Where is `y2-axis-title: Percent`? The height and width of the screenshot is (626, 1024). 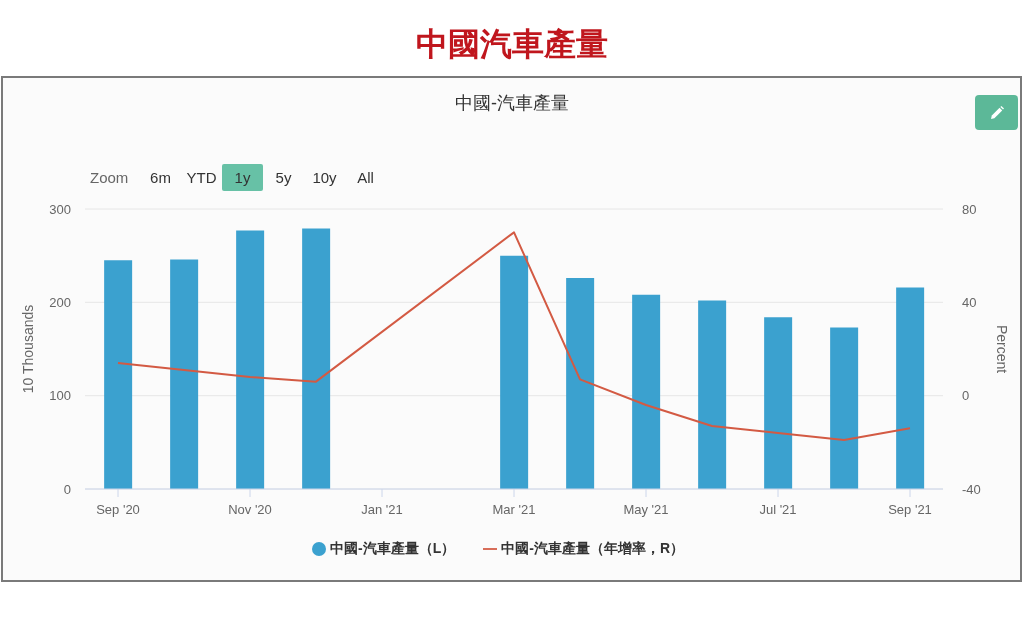 y2-axis-title: Percent is located at coordinates (1002, 349).